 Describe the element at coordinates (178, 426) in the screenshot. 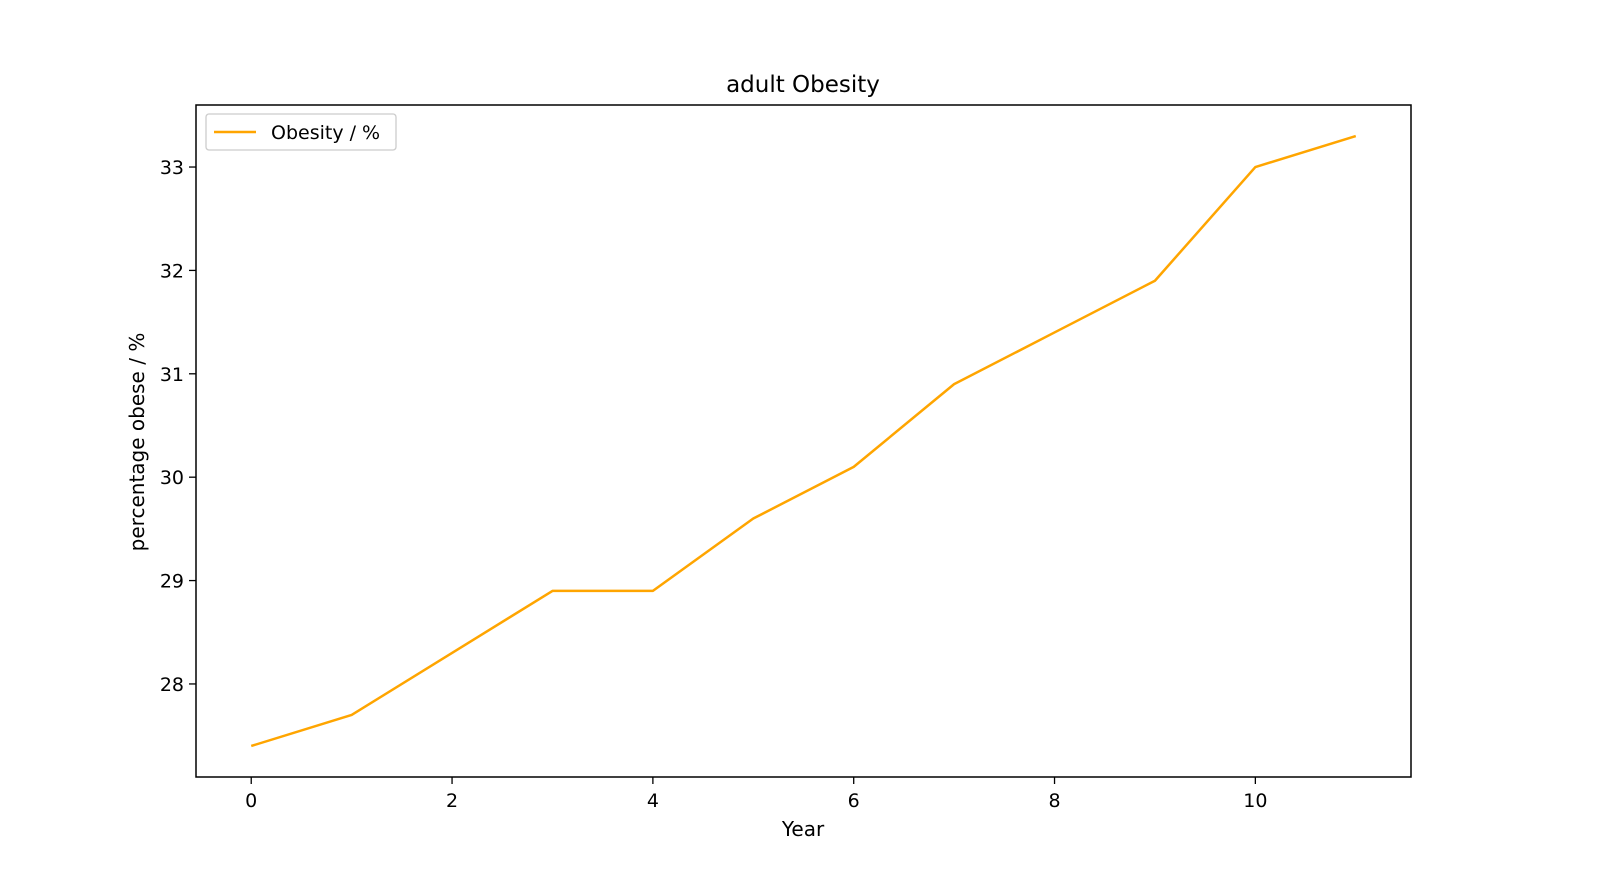

I see `y-axis: 28 29 30 31 32 33` at that location.